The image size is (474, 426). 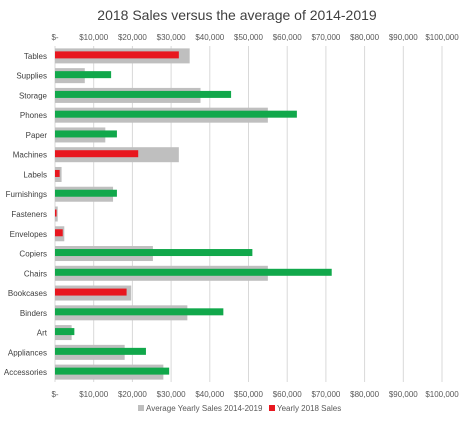 I want to click on bottom-tick-label: $70,000, so click(x=325, y=394).